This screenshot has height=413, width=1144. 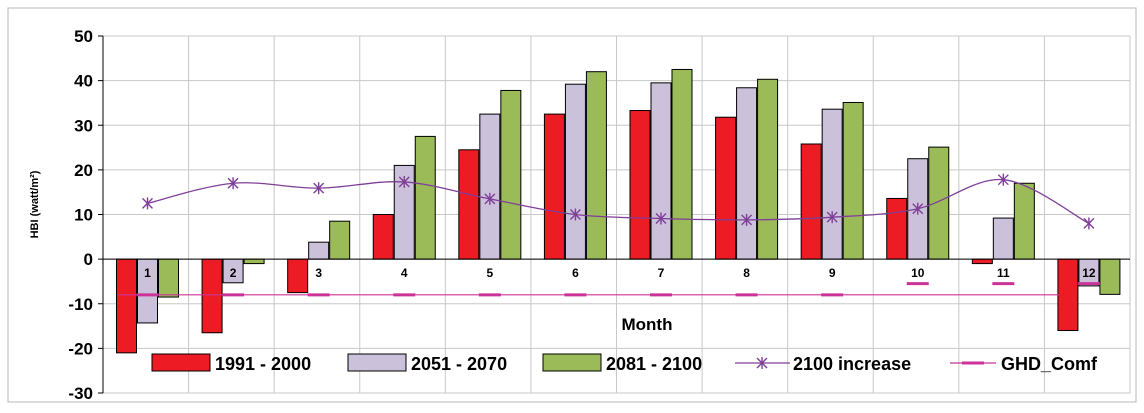 What do you see at coordinates (1049, 364) in the screenshot?
I see `legend-label: GHD_Comf` at bounding box center [1049, 364].